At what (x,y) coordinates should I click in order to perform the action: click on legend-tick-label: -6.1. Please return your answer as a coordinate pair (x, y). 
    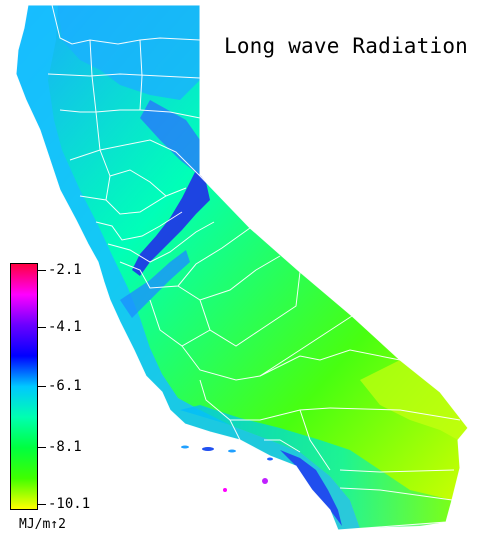
    Looking at the image, I should click on (65, 386).